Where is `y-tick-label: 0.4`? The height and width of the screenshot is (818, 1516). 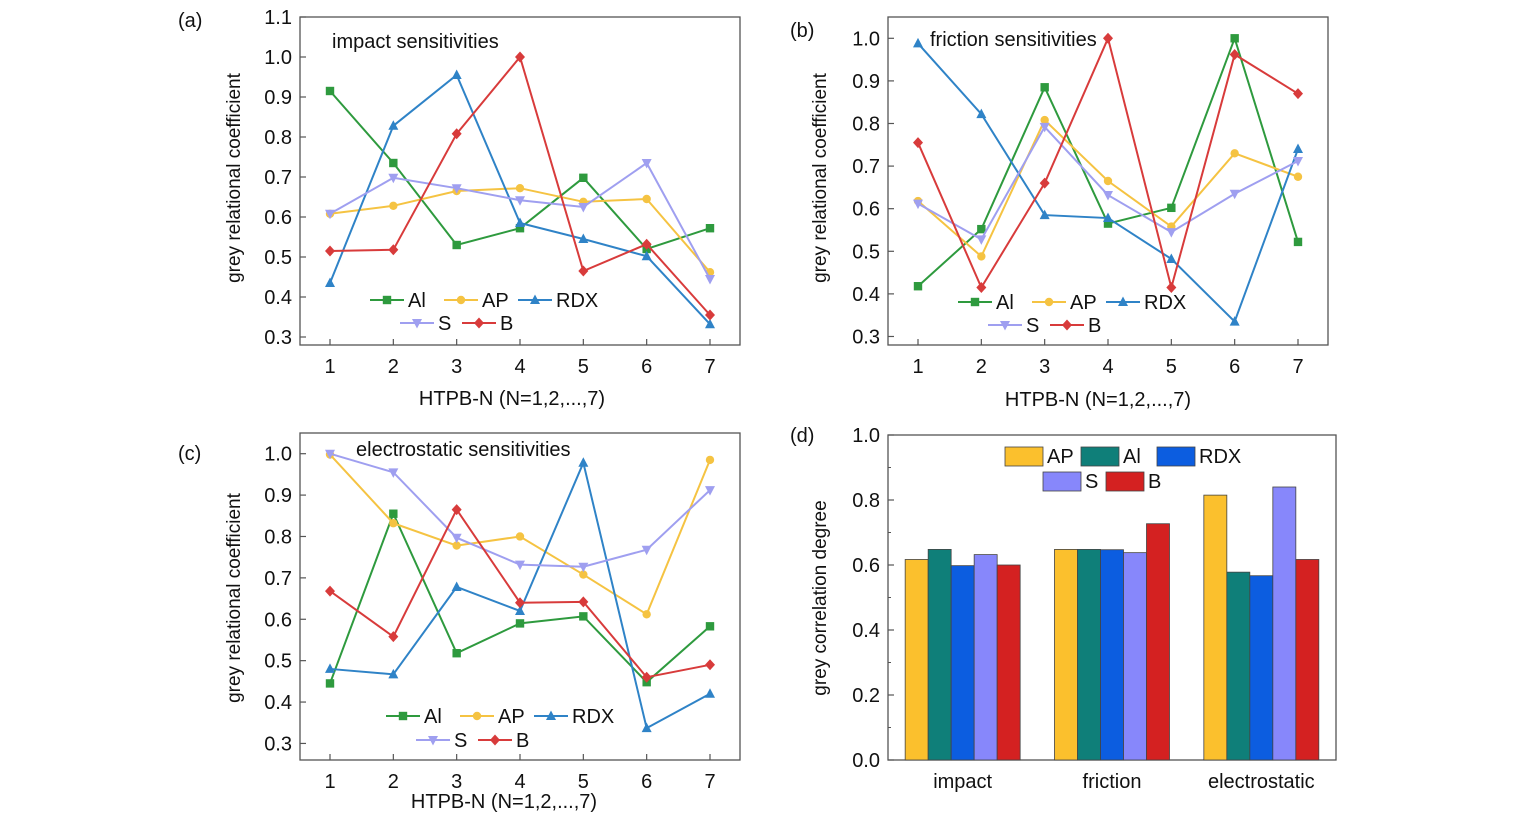
y-tick-label: 0.4 is located at coordinates (866, 631).